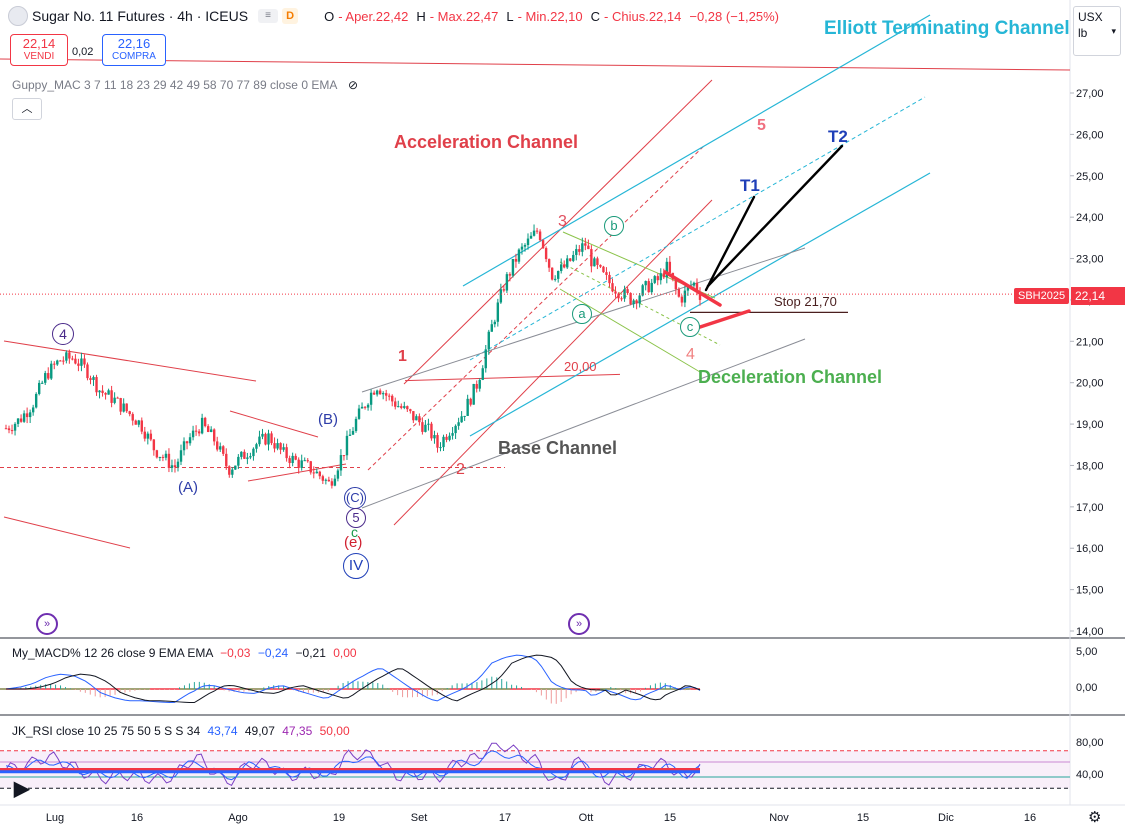  Describe the element at coordinates (353, 85) in the screenshot. I see `hide-eye-icon: ⊘` at that location.